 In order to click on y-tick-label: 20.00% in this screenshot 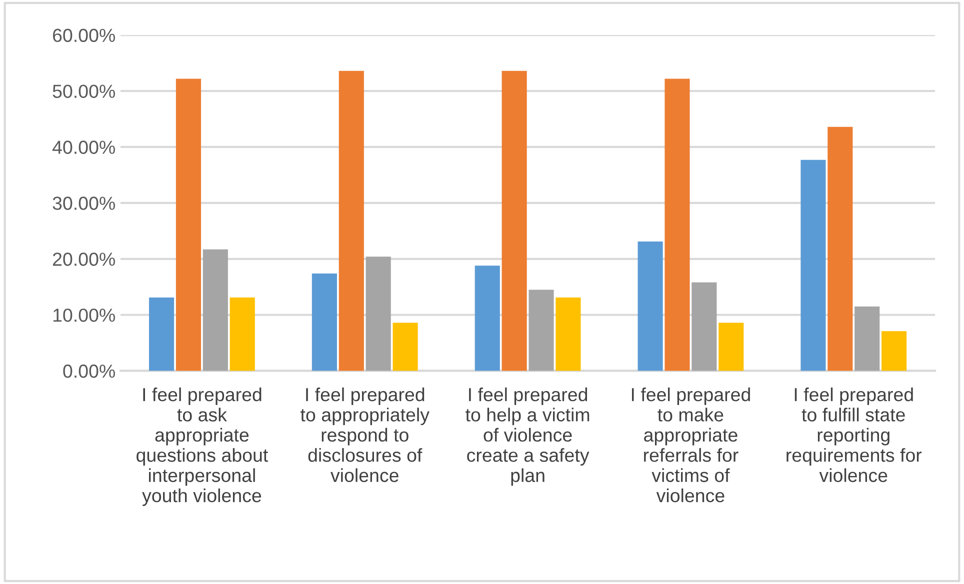, I will do `click(83, 259)`.